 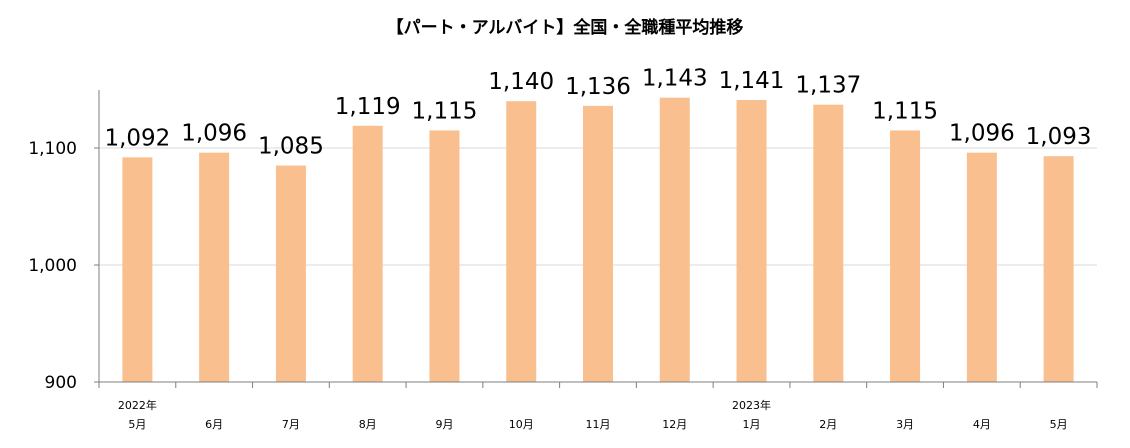 What do you see at coordinates (752, 81) in the screenshot?
I see `data-label: 1,141` at bounding box center [752, 81].